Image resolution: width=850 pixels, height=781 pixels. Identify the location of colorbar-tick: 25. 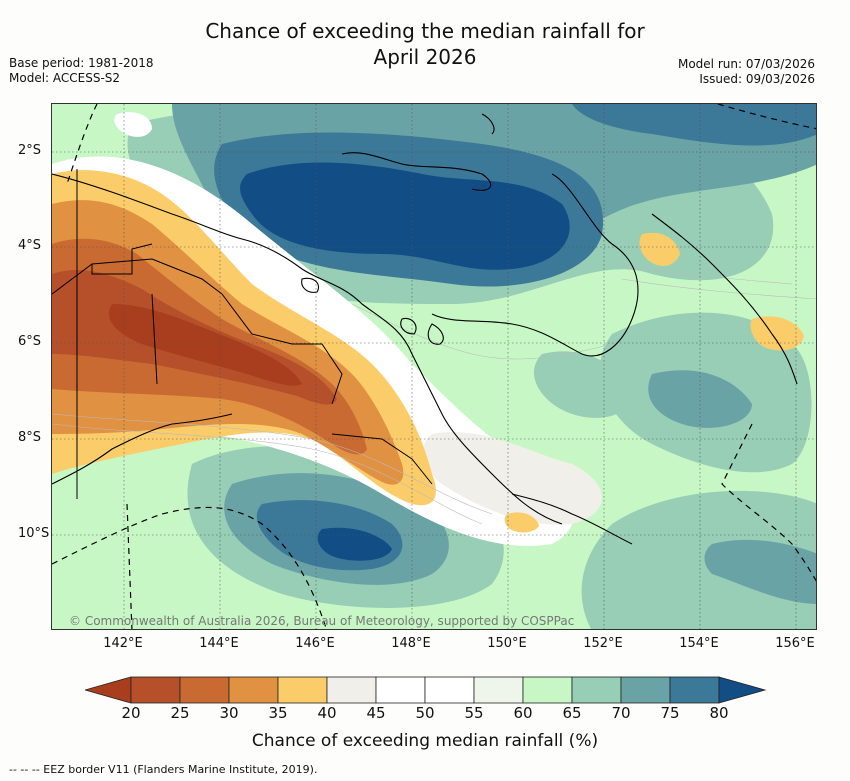
(180, 713).